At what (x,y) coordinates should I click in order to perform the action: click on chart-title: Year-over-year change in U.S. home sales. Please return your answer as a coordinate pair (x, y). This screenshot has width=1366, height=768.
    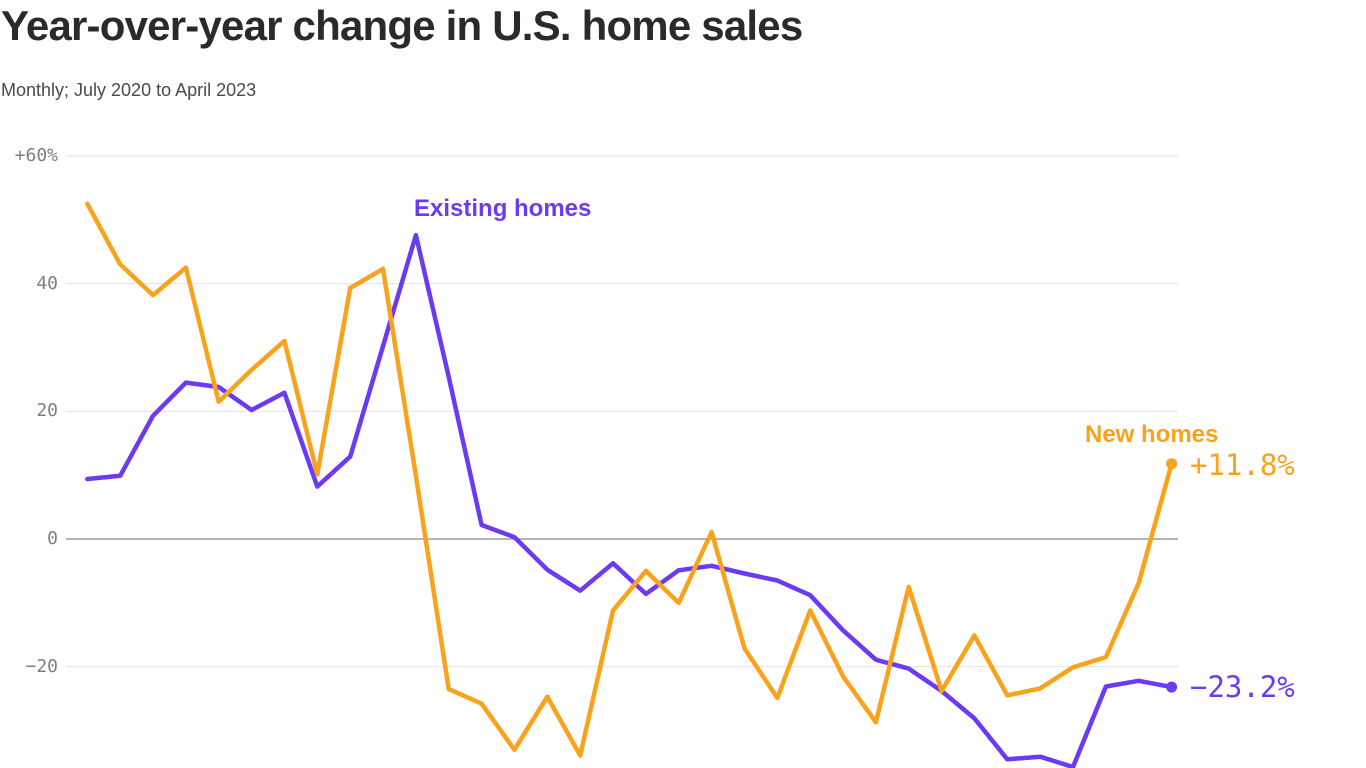
    Looking at the image, I should click on (402, 25).